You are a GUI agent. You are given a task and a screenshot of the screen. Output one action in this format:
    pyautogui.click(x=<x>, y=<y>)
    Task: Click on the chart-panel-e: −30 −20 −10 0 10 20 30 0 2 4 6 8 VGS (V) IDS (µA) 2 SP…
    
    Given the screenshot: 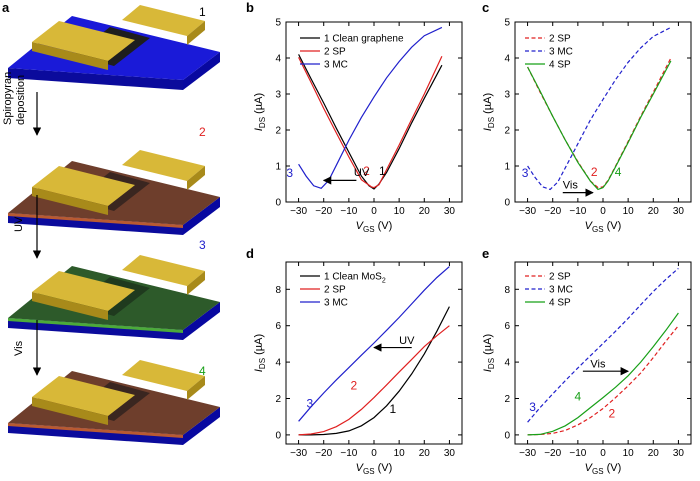 What is the action you would take?
    pyautogui.click(x=587, y=368)
    